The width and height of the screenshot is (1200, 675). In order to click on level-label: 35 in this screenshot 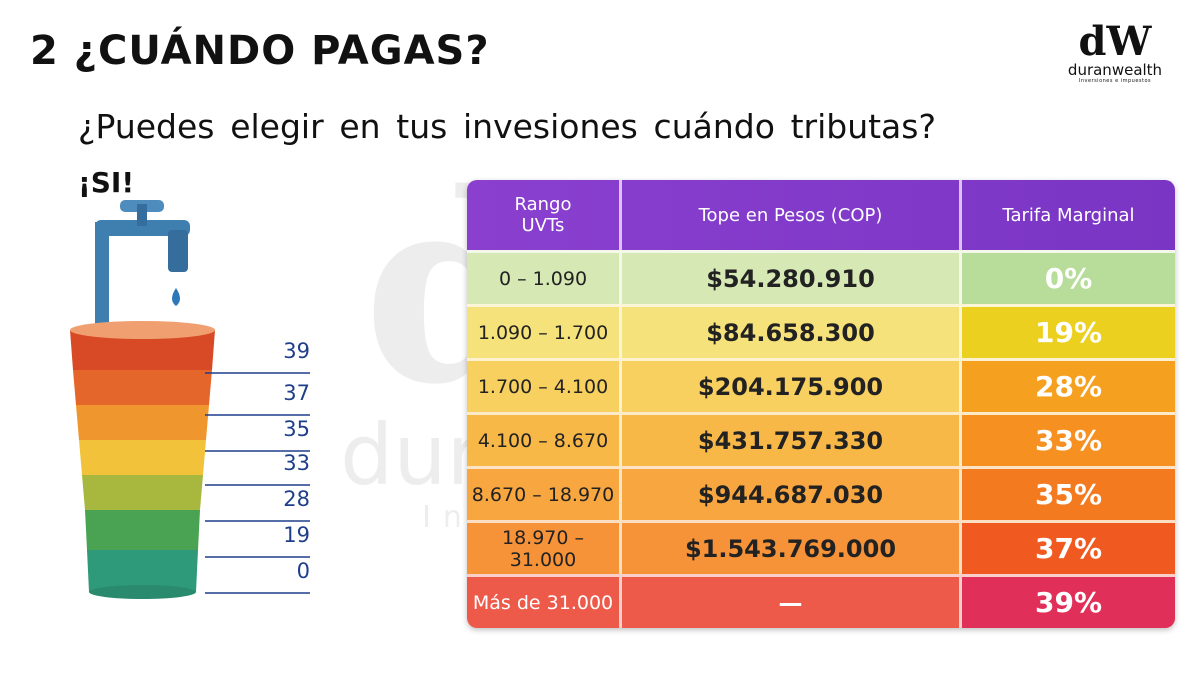, I will do `click(296, 429)`.